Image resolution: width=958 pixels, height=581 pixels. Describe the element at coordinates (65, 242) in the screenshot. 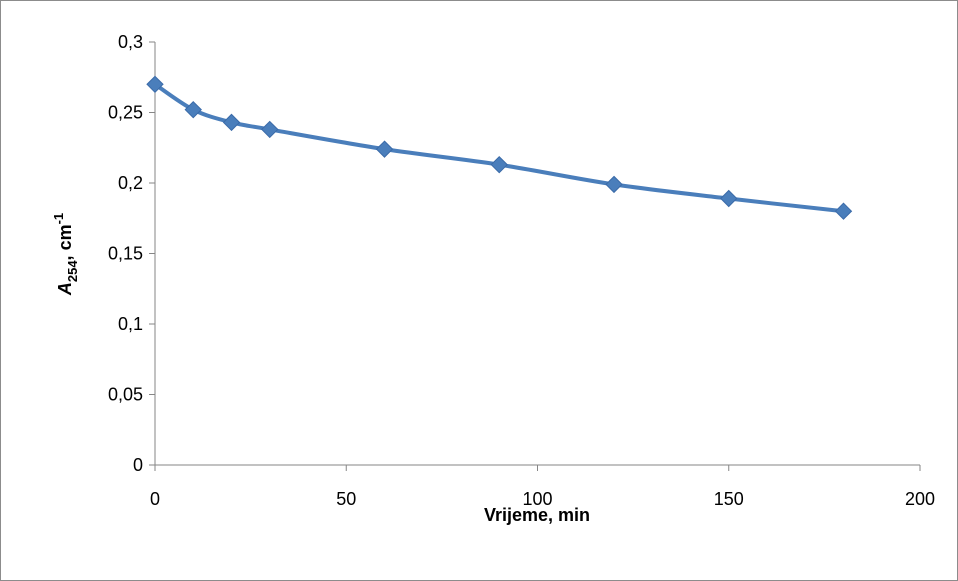

I see `y-axis-unit: , cm` at that location.